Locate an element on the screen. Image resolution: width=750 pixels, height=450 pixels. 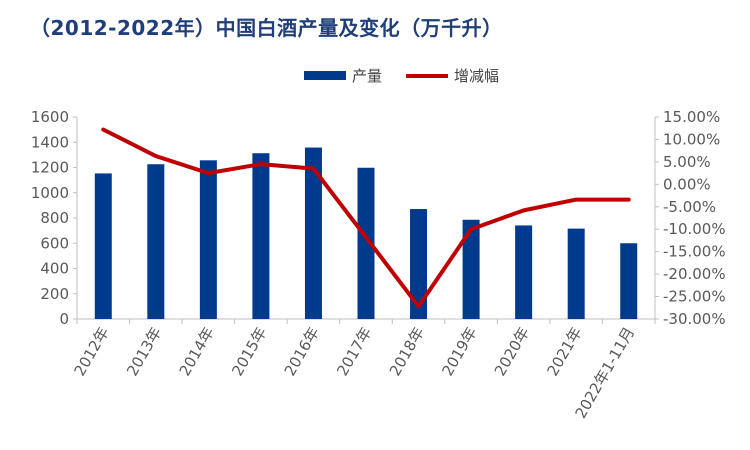
x-tick-label: 2015年 is located at coordinates (249, 351).